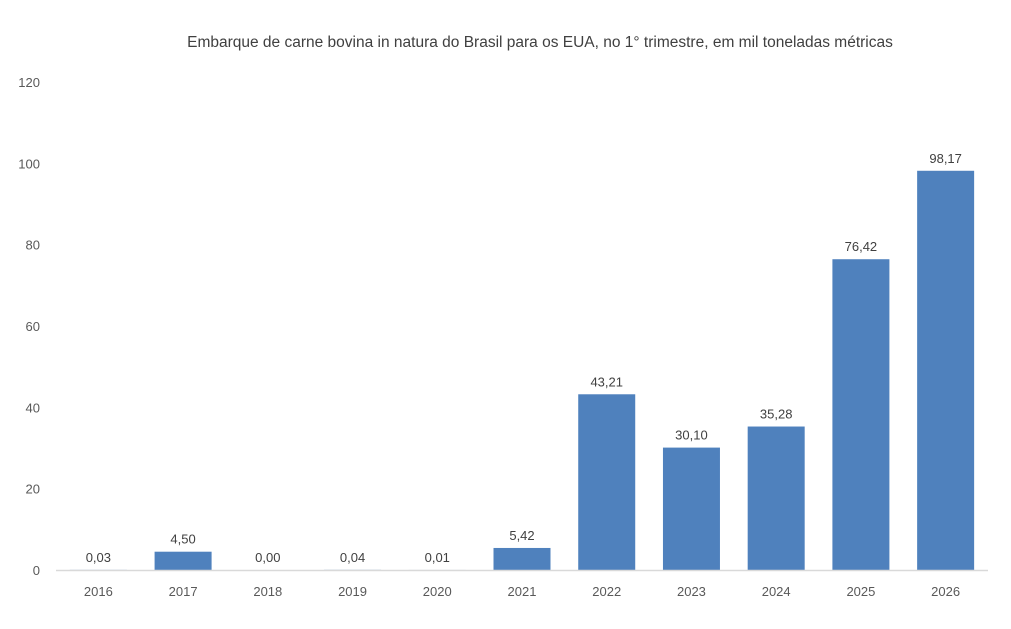 This screenshot has width=1011, height=629. I want to click on x-tick-label: 2023, so click(691, 591).